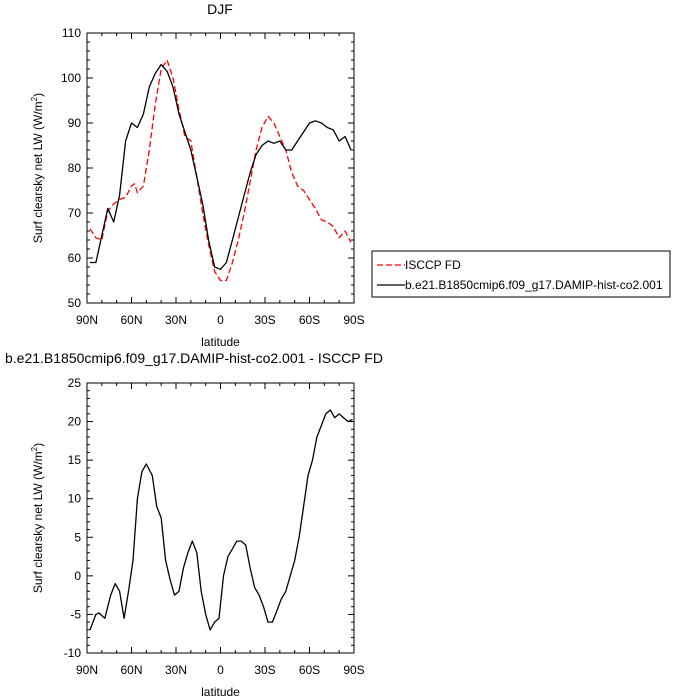 Image resolution: width=700 pixels, height=700 pixels. Describe the element at coordinates (77, 537) in the screenshot. I see `y-tick-label: 5` at that location.